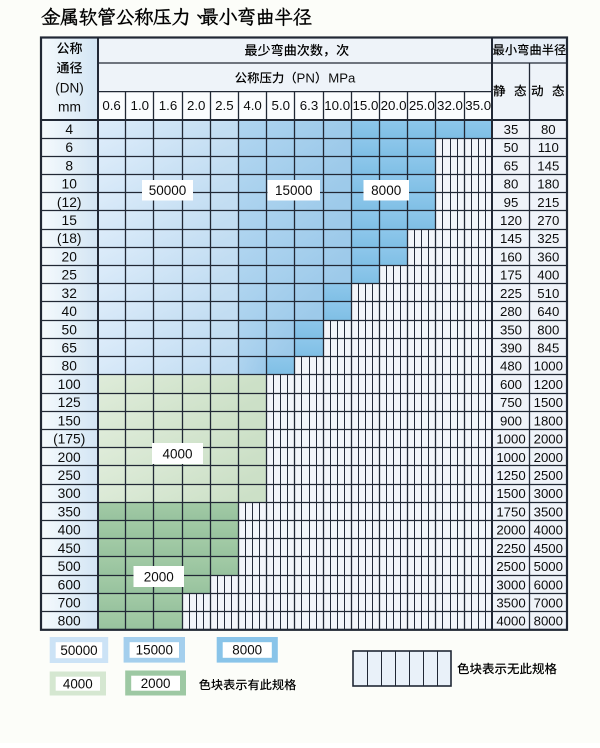 The image size is (600, 748). Describe the element at coordinates (548, 584) in the screenshot. I see `svg-text: 6000` at that location.